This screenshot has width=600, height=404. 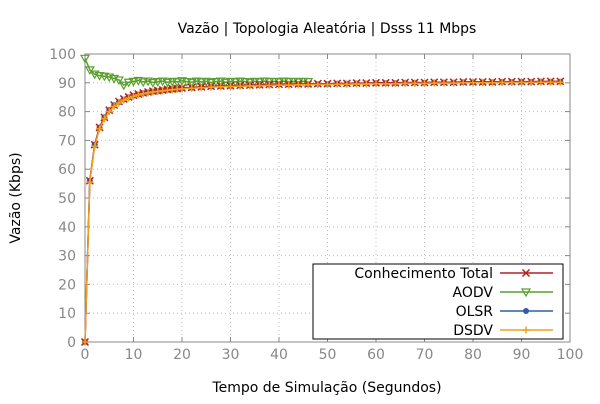 What do you see at coordinates (62, 55) in the screenshot?
I see `y-tick-label: 100` at bounding box center [62, 55].